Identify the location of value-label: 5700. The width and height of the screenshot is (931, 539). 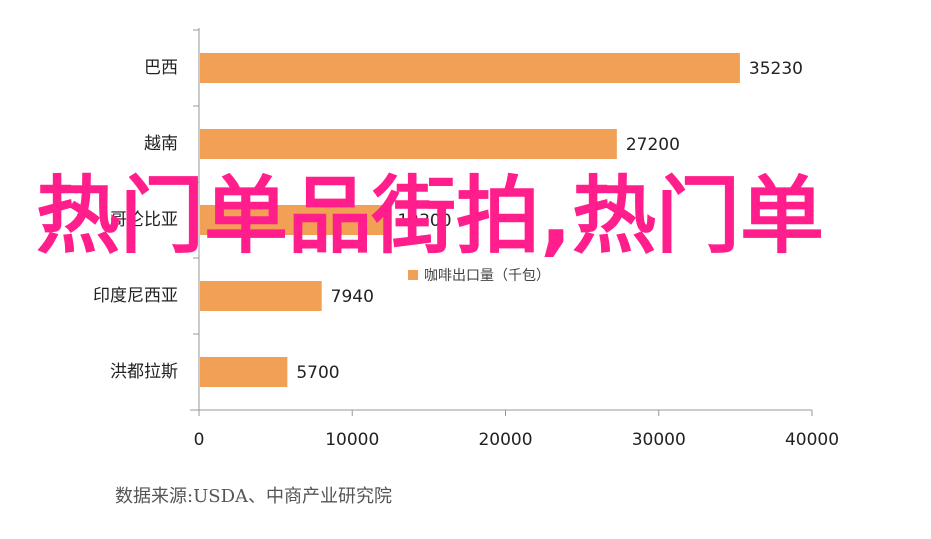
(317, 373).